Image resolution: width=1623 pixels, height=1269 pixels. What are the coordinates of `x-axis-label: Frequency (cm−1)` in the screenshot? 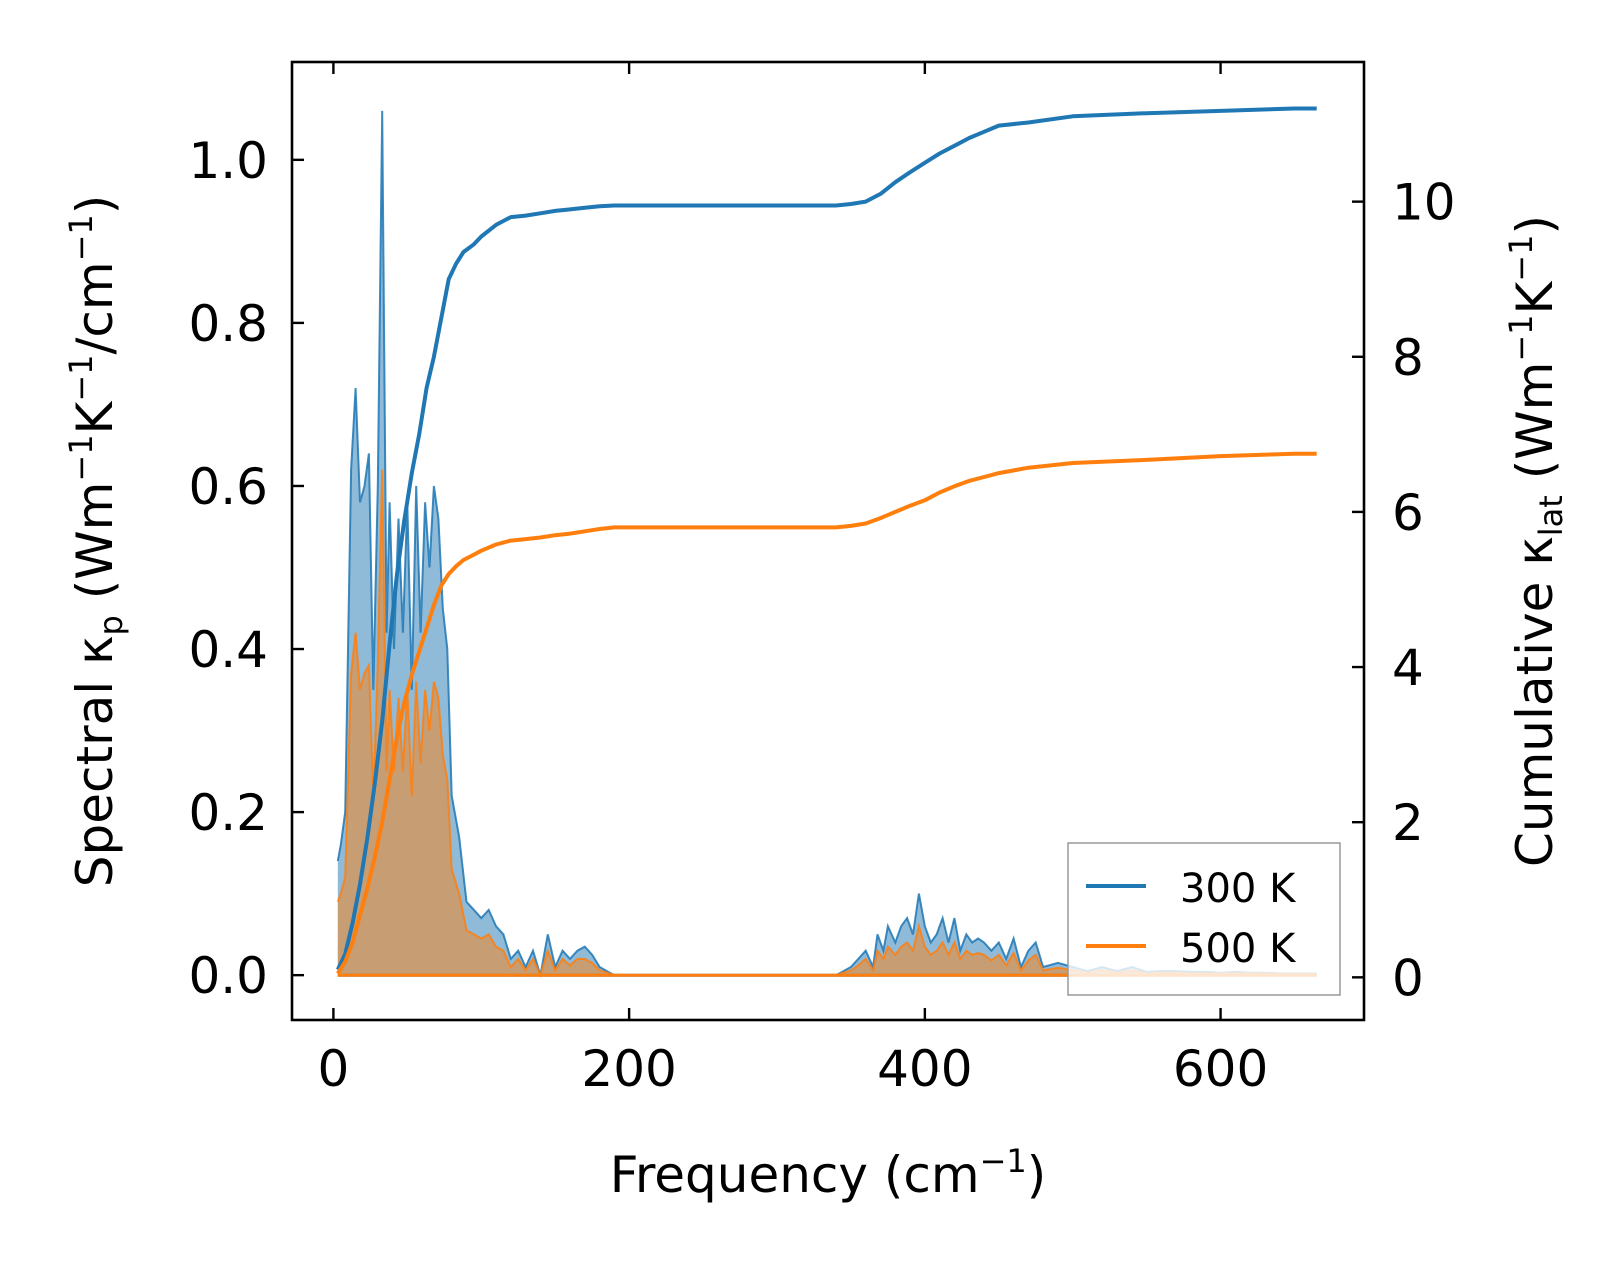 It's located at (828, 1173).